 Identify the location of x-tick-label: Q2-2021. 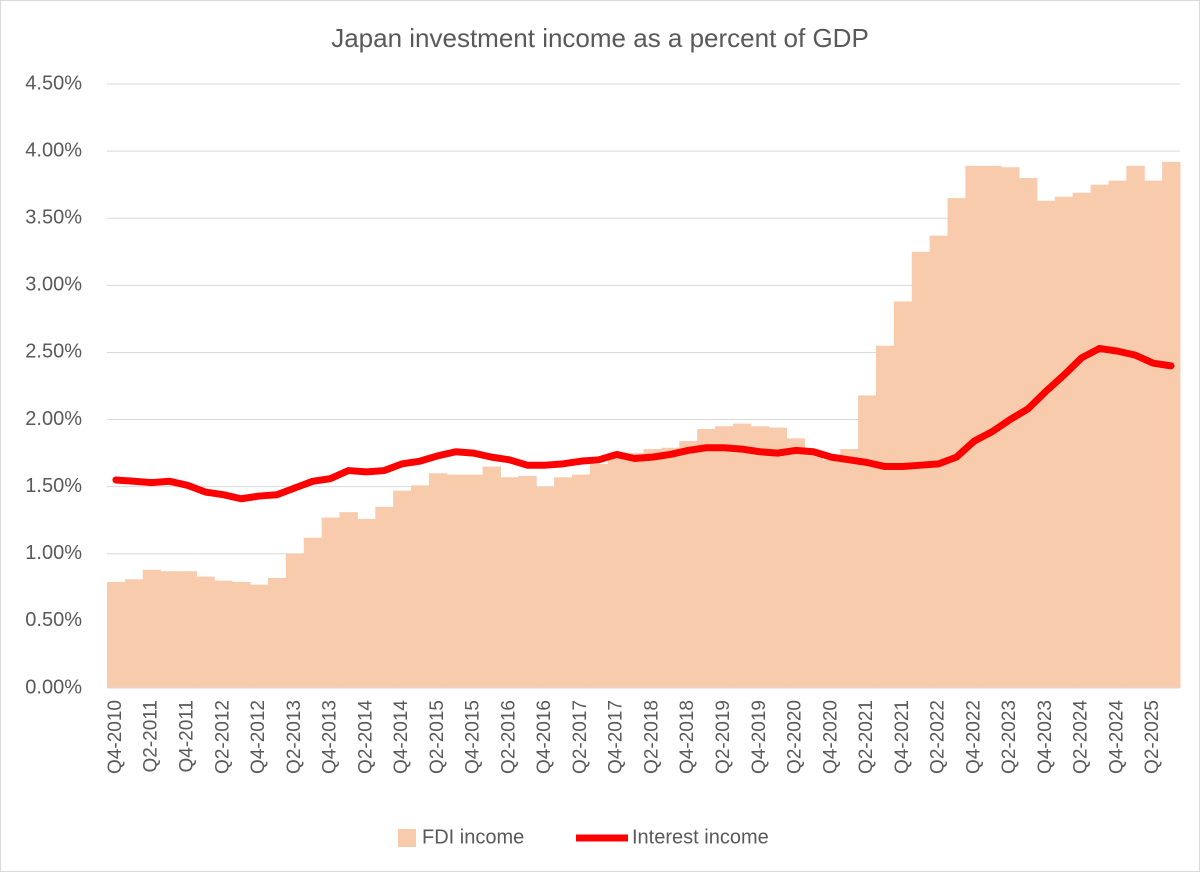
(866, 737).